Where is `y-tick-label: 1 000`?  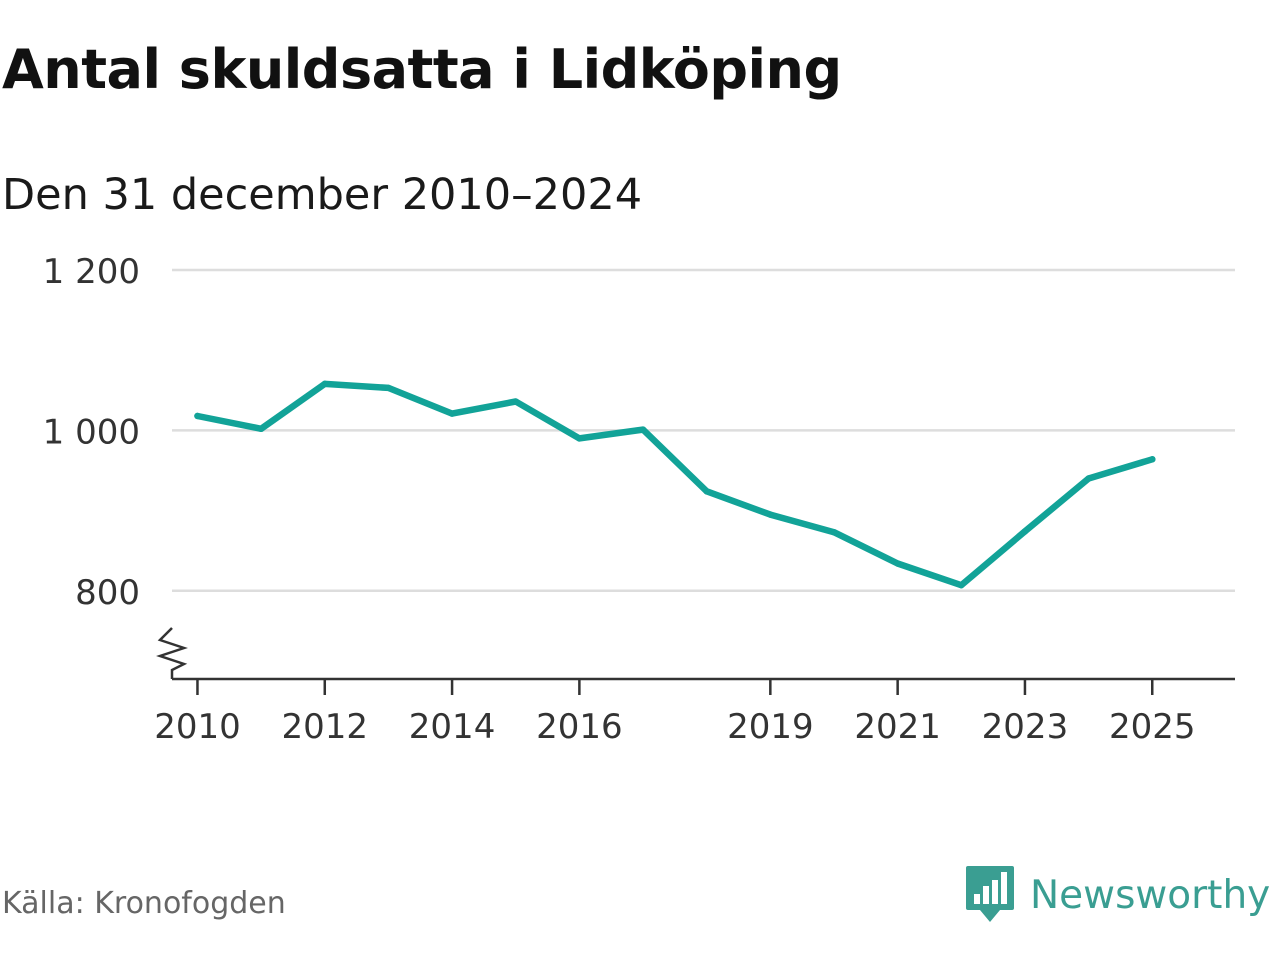
y-tick-label: 1 000 is located at coordinates (91, 432).